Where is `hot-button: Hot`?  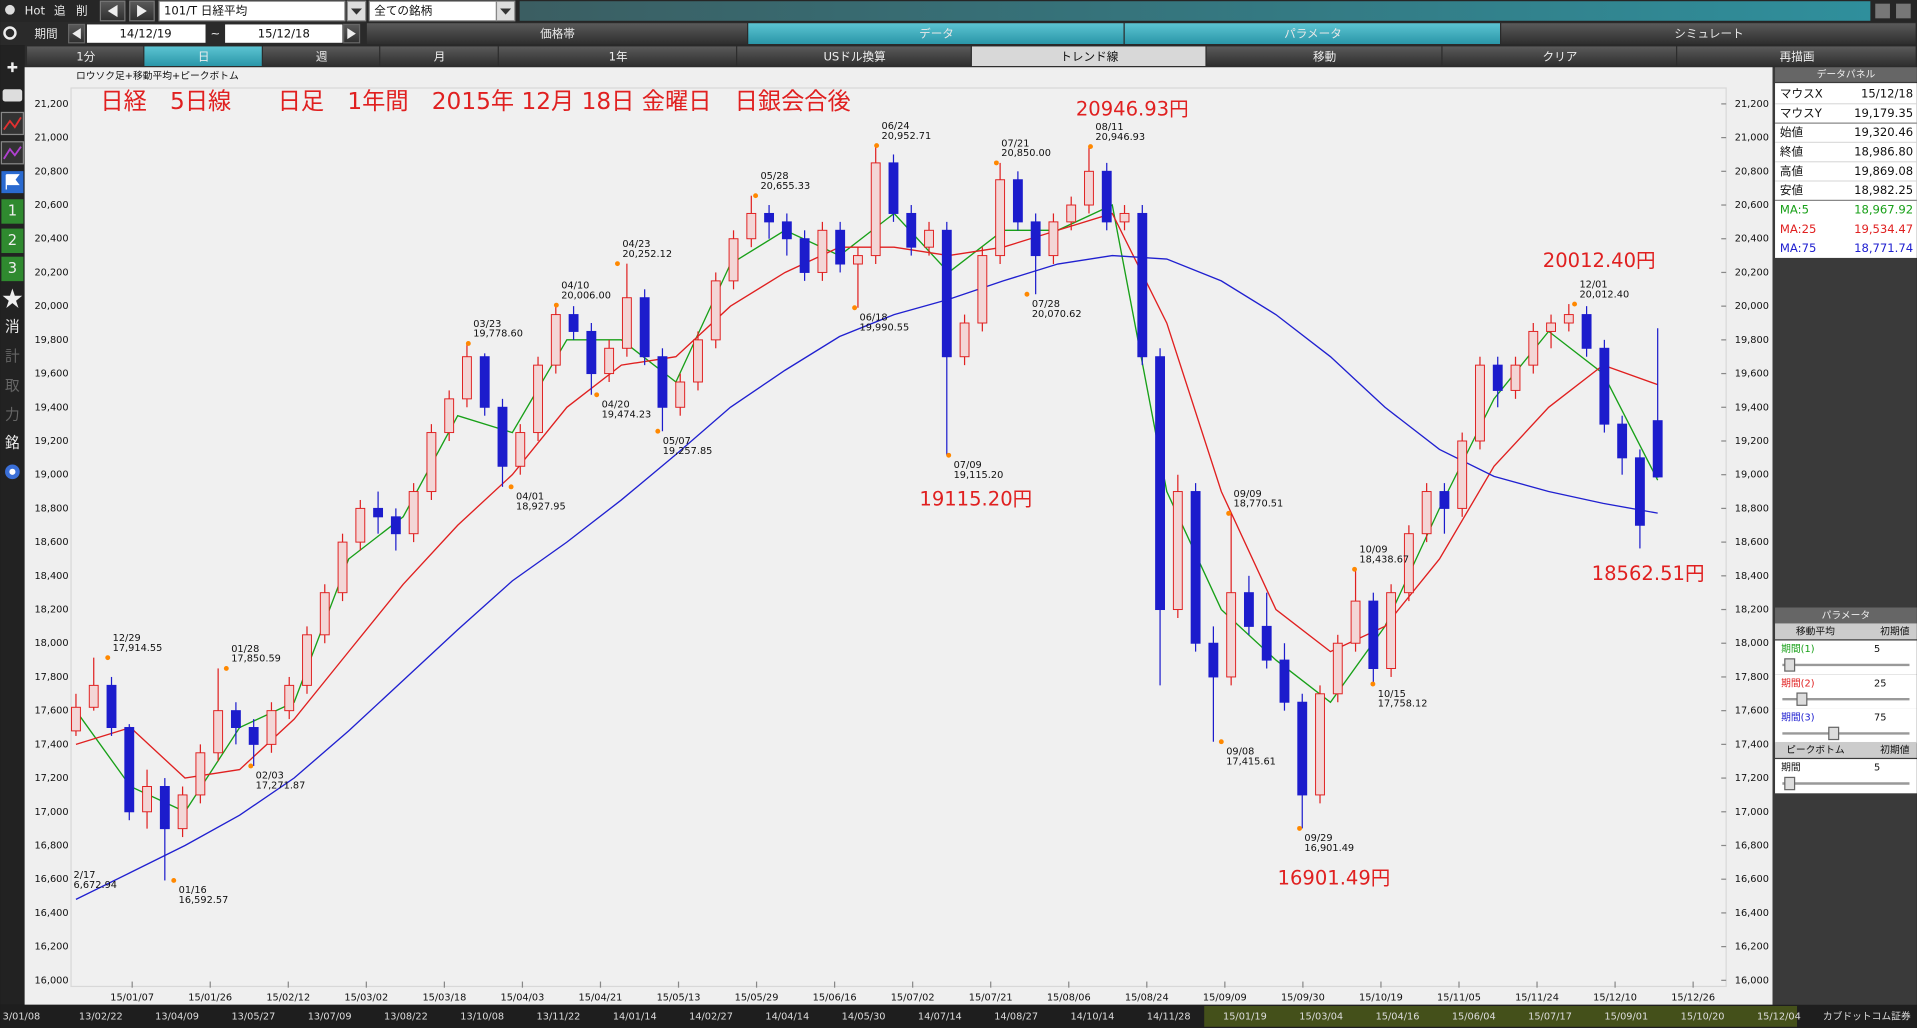 hot-button: Hot is located at coordinates (35, 11).